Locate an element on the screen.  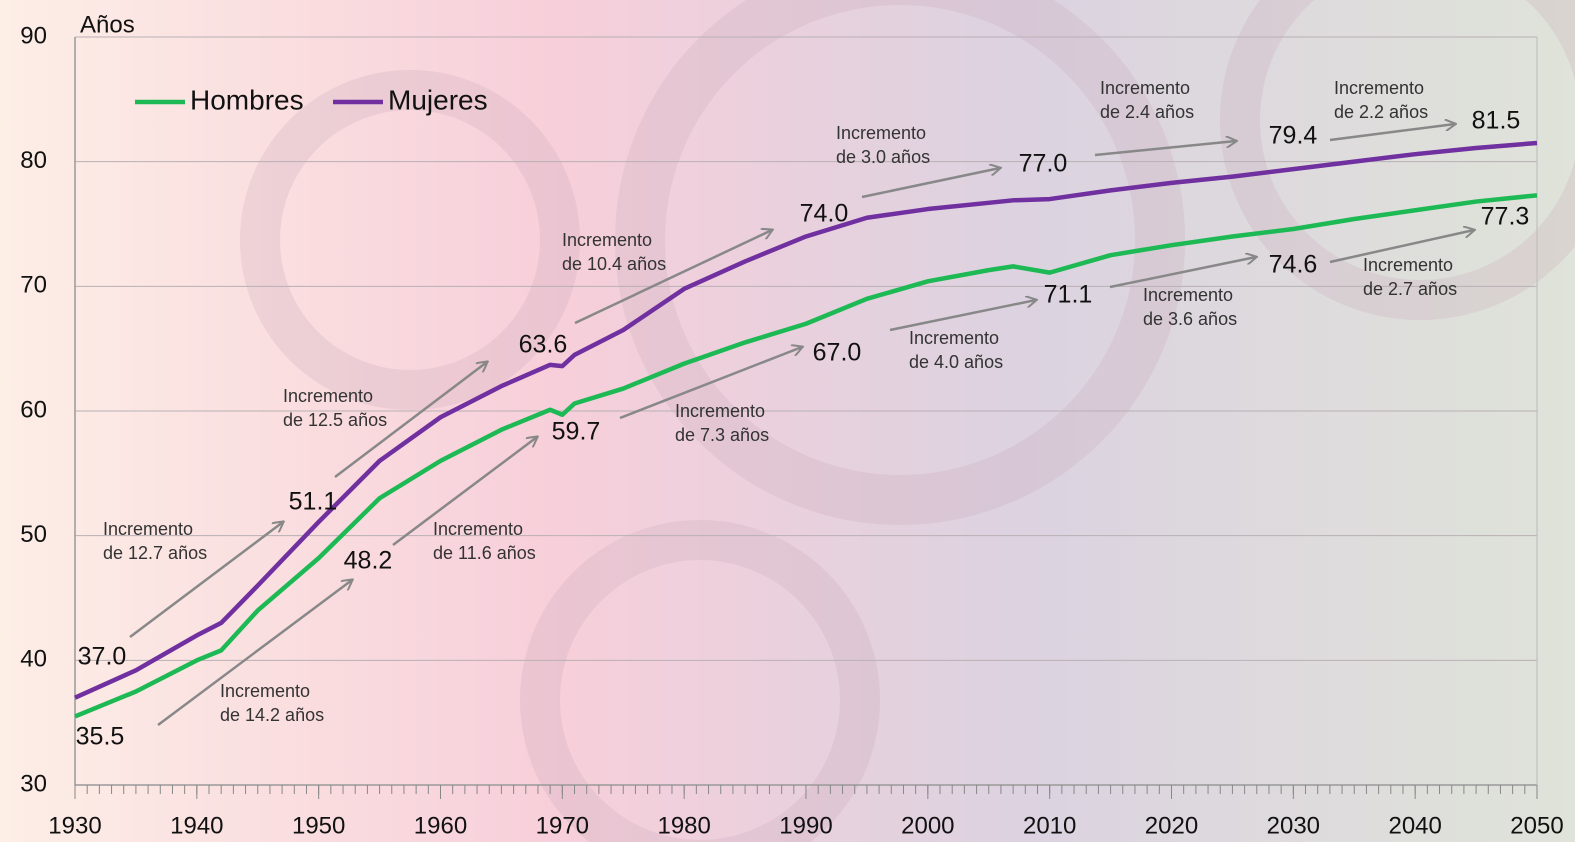
annotation: de 2.4 años is located at coordinates (1147, 112).